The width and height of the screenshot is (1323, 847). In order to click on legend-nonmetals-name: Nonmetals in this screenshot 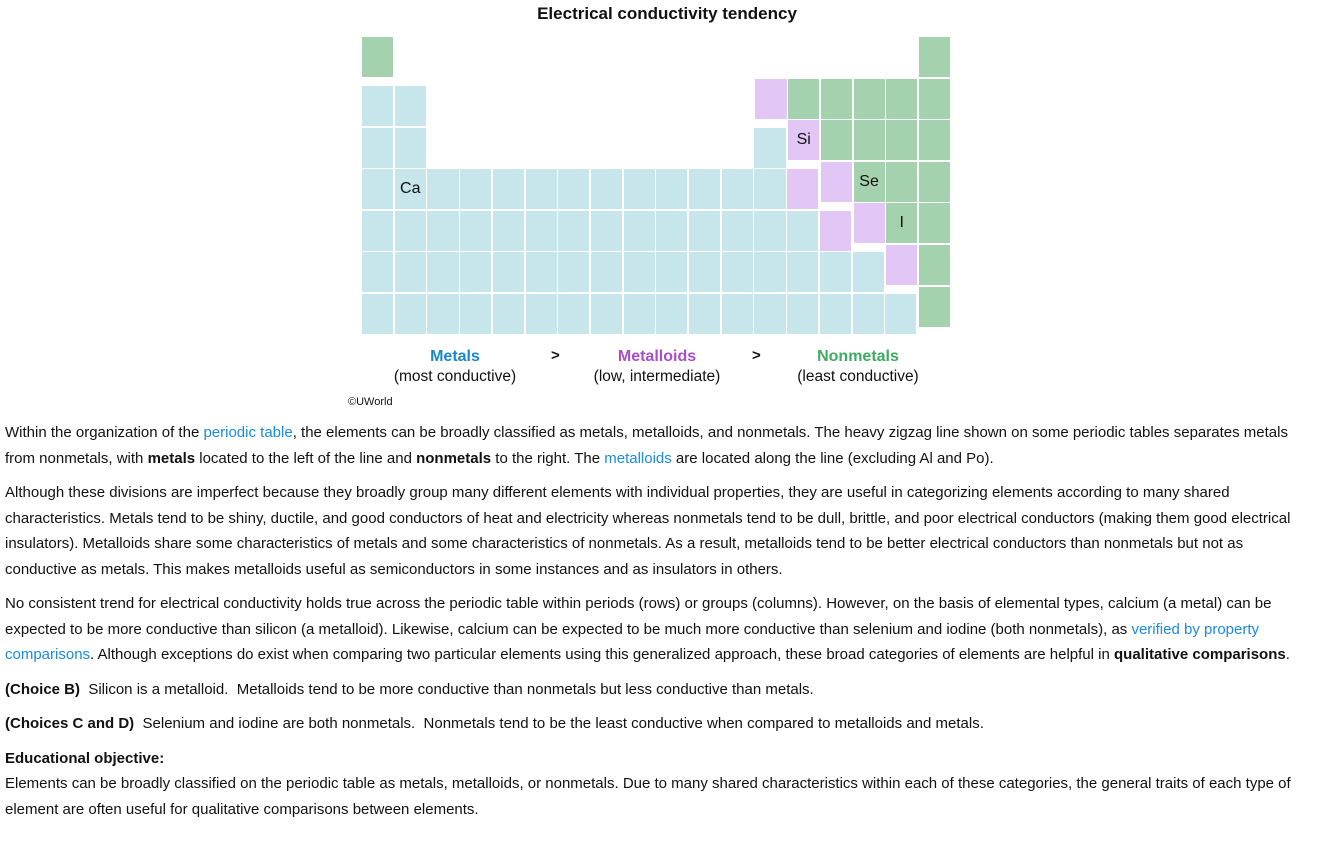, I will do `click(858, 356)`.